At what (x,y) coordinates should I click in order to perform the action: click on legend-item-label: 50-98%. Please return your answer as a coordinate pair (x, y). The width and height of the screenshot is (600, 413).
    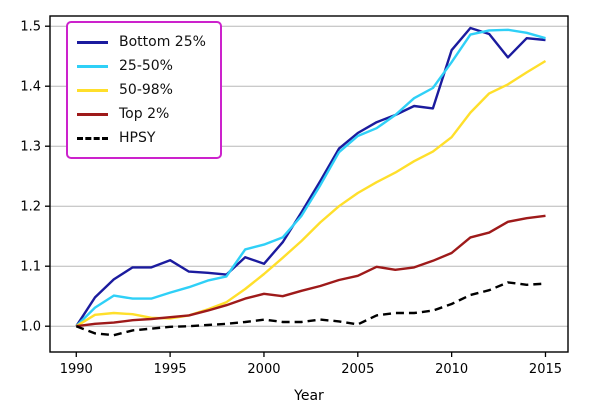
    Looking at the image, I should click on (146, 90).